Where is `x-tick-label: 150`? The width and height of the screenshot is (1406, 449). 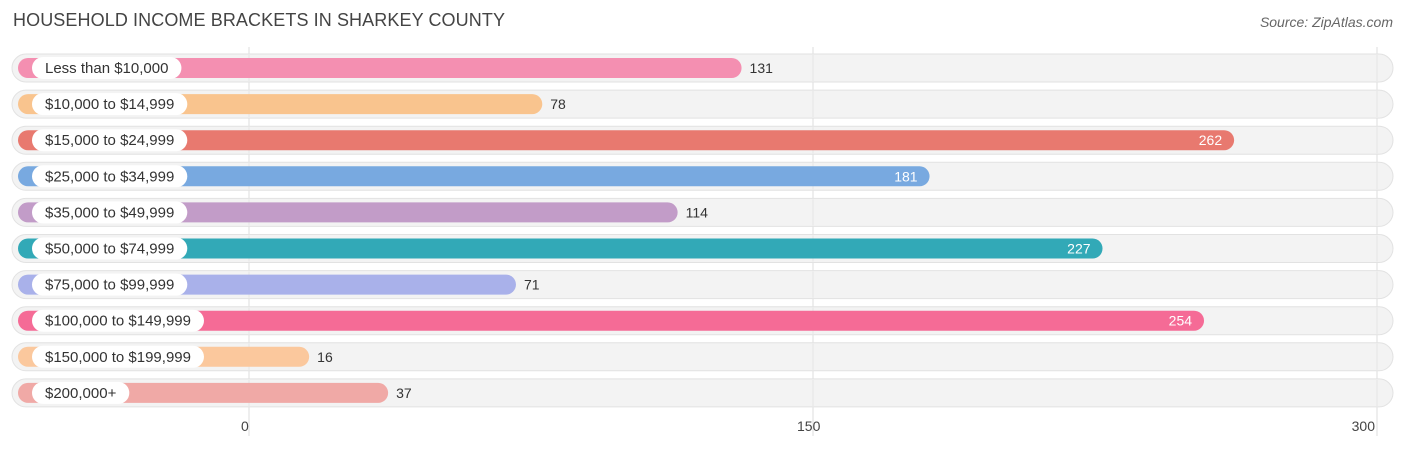 x-tick-label: 150 is located at coordinates (809, 426).